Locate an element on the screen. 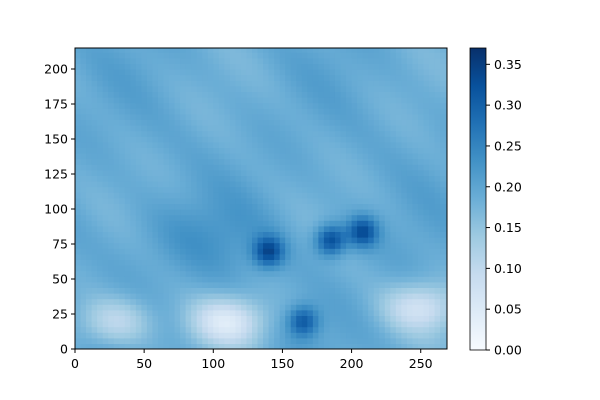 The height and width of the screenshot is (400, 600). colorbar-tick-label: 0.35 is located at coordinates (508, 64).